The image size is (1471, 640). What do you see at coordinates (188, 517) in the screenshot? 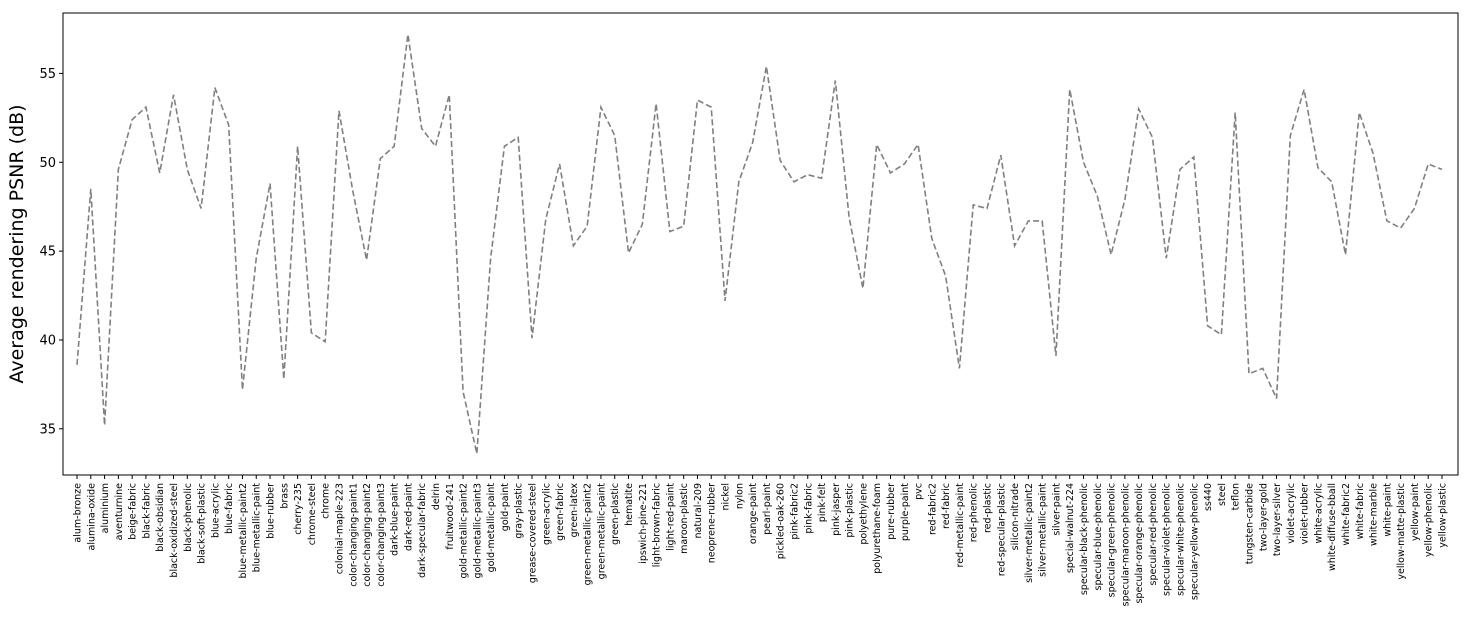
I see `x-tick-label: black-phenolic` at bounding box center [188, 517].